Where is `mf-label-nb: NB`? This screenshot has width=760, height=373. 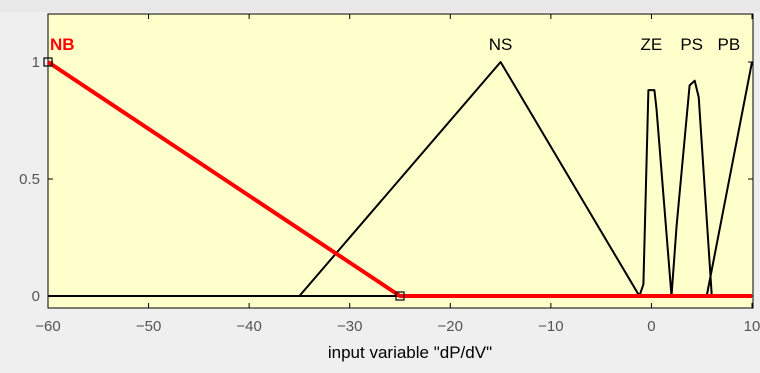
mf-label-nb: NB is located at coordinates (62, 44).